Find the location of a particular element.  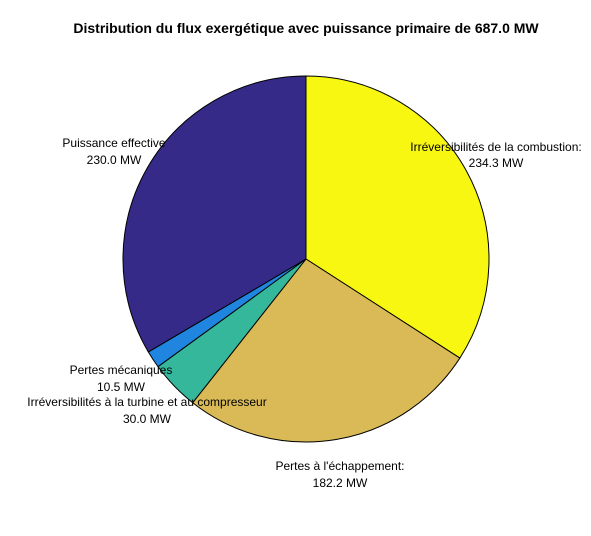

slice-label-value: 10.5 MW is located at coordinates (121, 387).